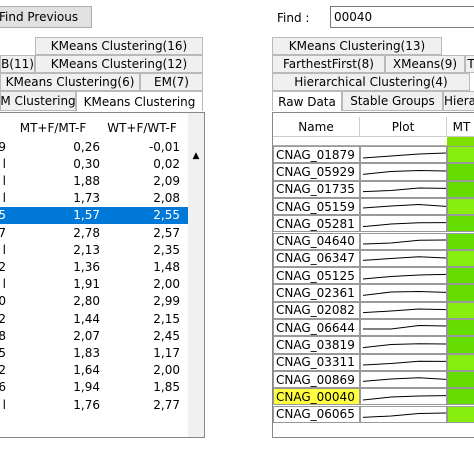 The width and height of the screenshot is (474, 474). I want to click on cell: 7, so click(3, 232).